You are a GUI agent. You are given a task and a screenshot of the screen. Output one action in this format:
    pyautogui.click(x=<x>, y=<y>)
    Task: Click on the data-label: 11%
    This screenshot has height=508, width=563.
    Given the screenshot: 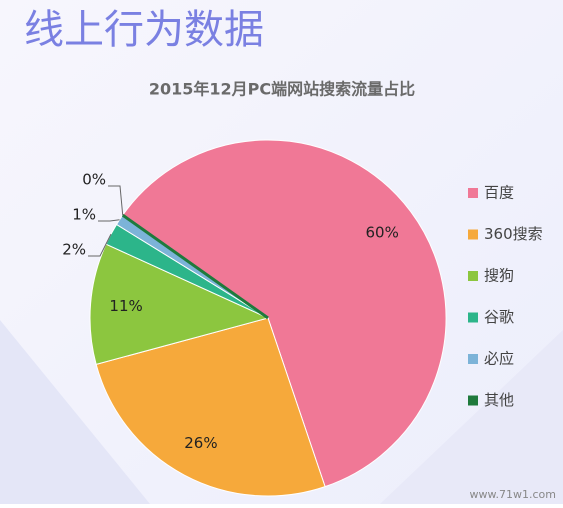 What is the action you would take?
    pyautogui.click(x=125, y=306)
    